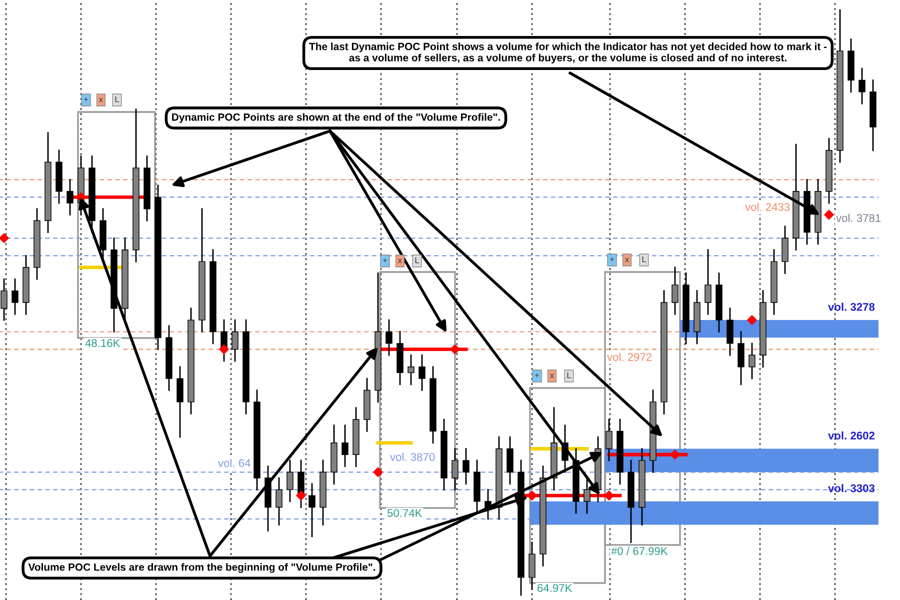 Image resolution: width=900 pixels, height=600 pixels. I want to click on annotation: 48.16K, so click(102, 343).